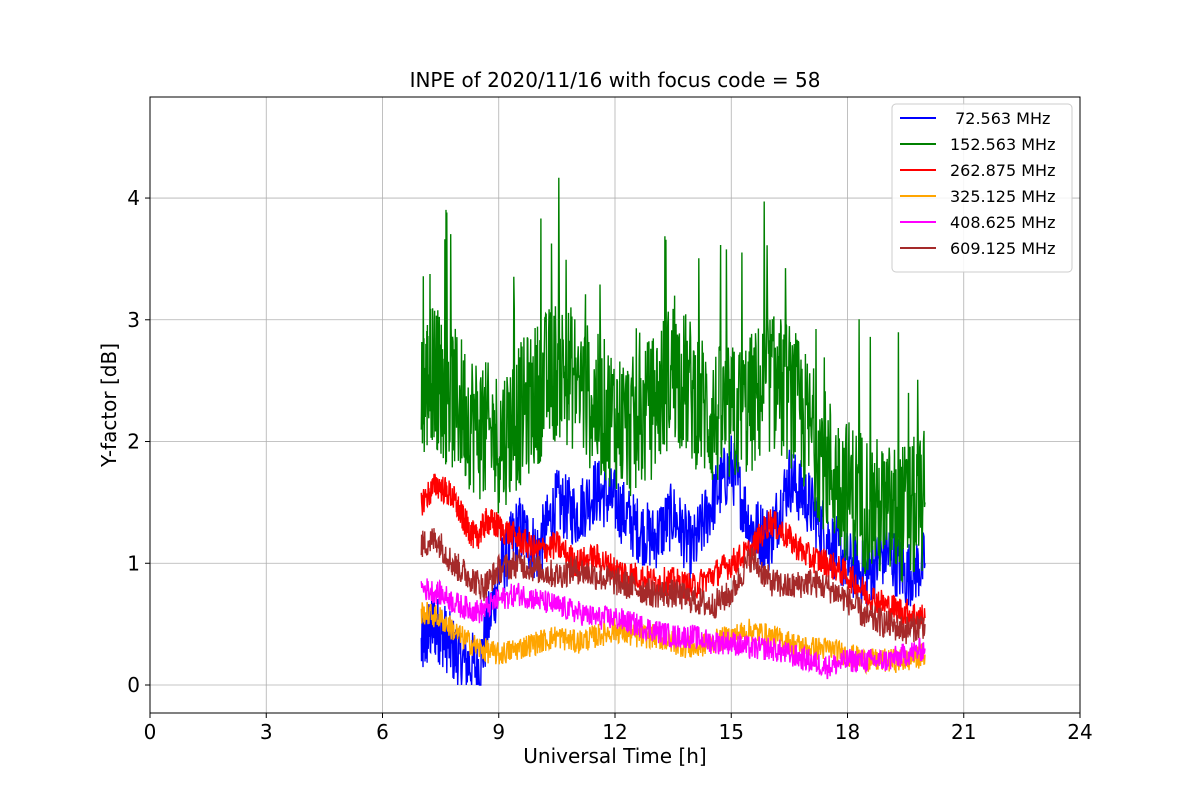 The height and width of the screenshot is (800, 1200). I want to click on legend-label: 325.125 MHz, so click(1002, 196).